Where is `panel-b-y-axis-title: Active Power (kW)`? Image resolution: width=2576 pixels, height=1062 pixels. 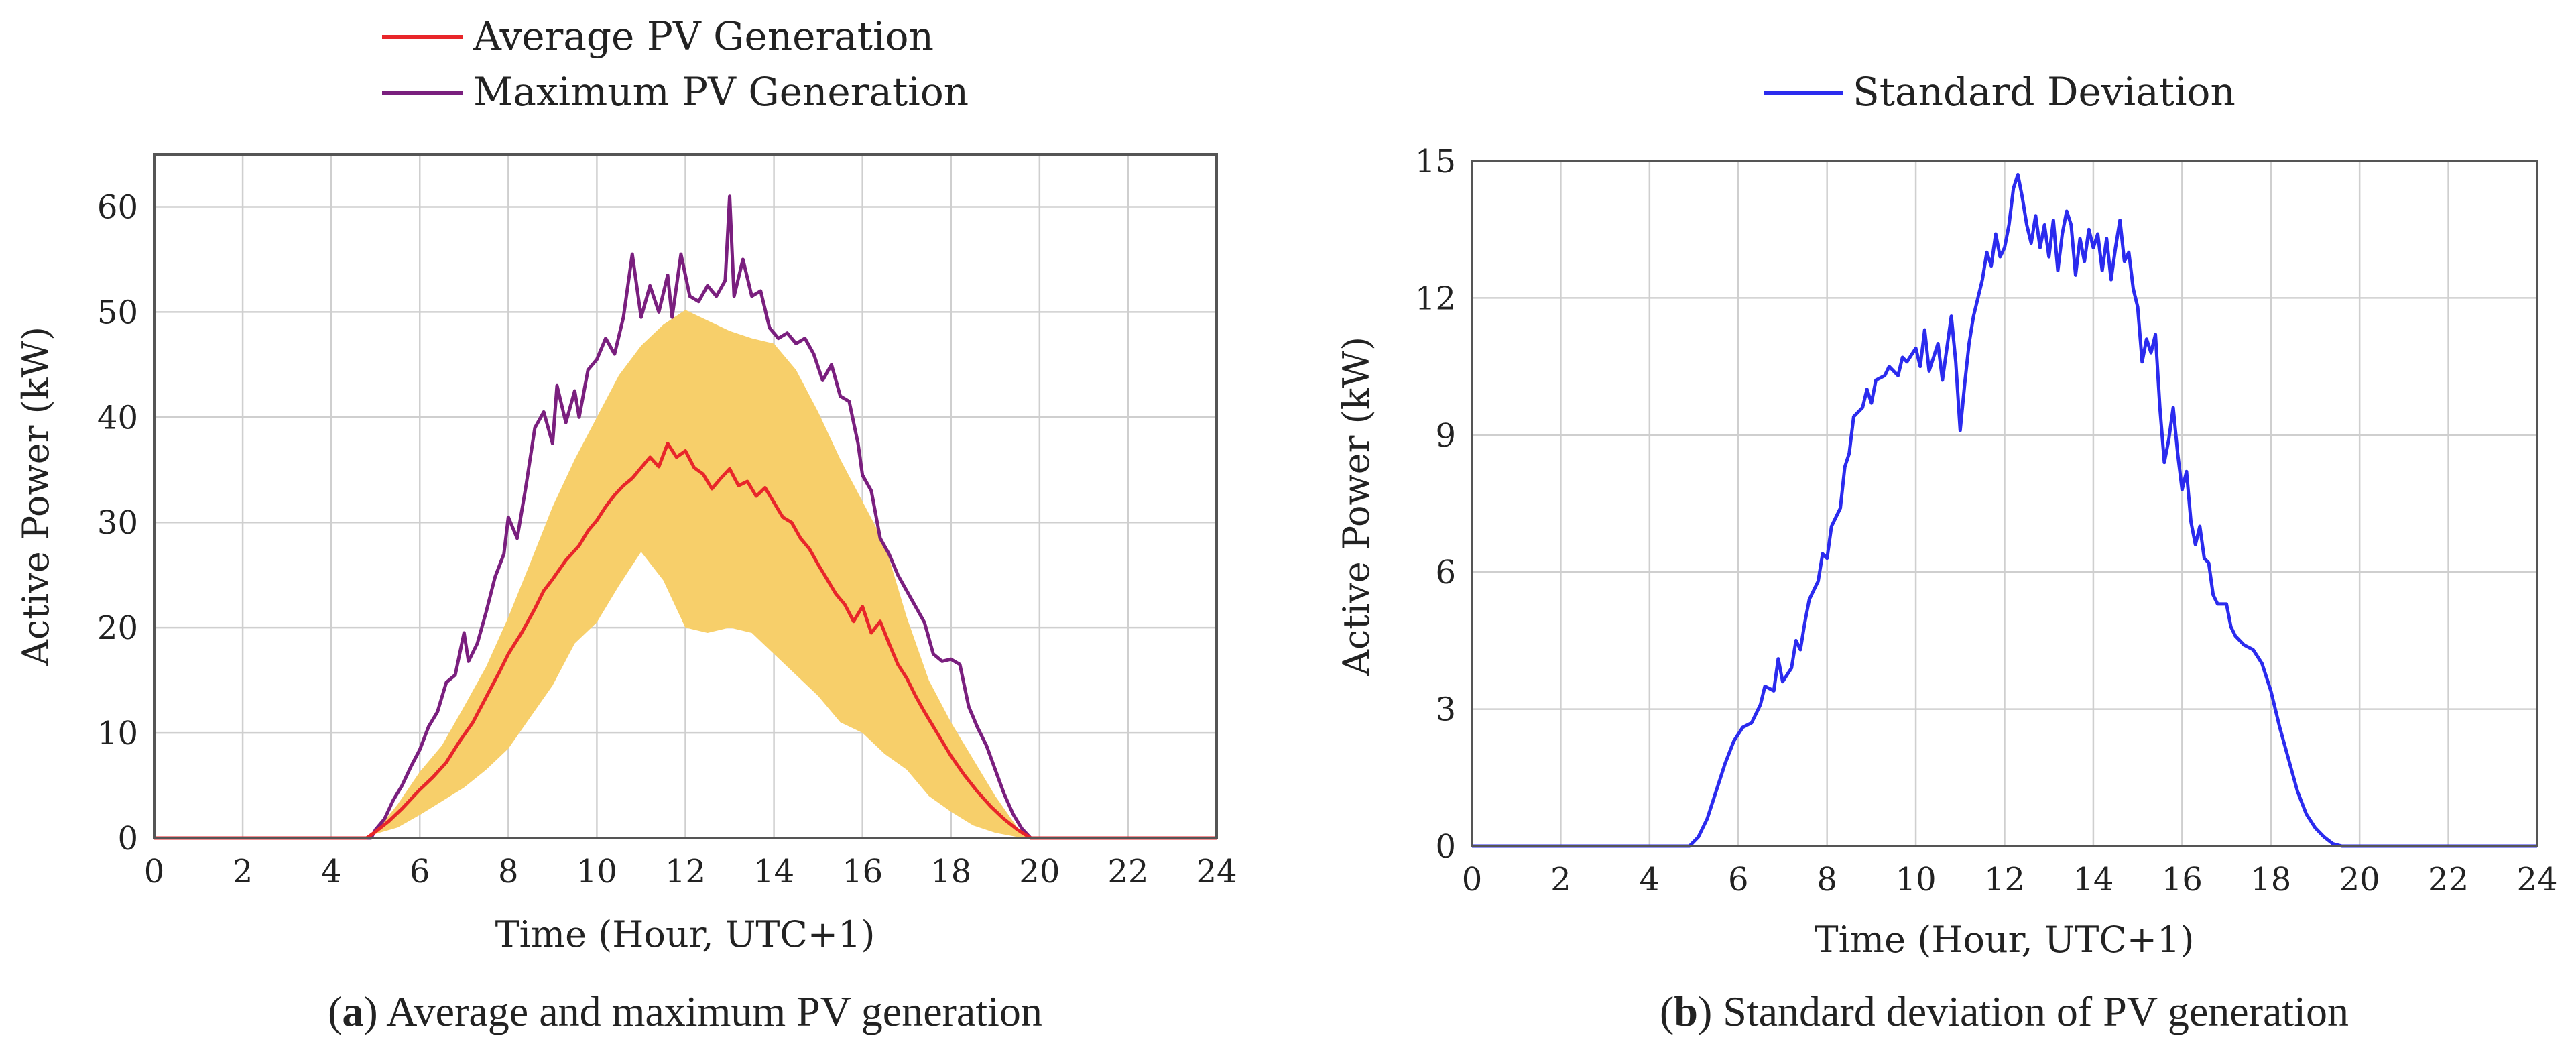
panel-b-y-axis-title: Active Power (kW) is located at coordinates (1356, 506).